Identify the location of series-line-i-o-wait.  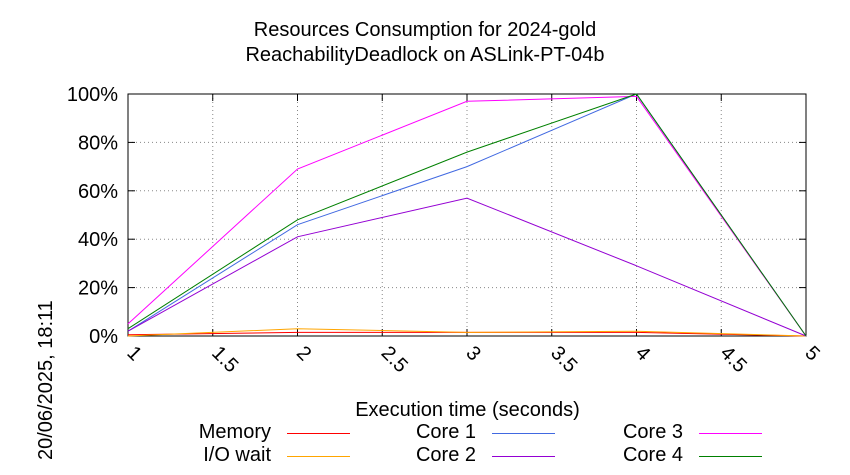
(467, 332).